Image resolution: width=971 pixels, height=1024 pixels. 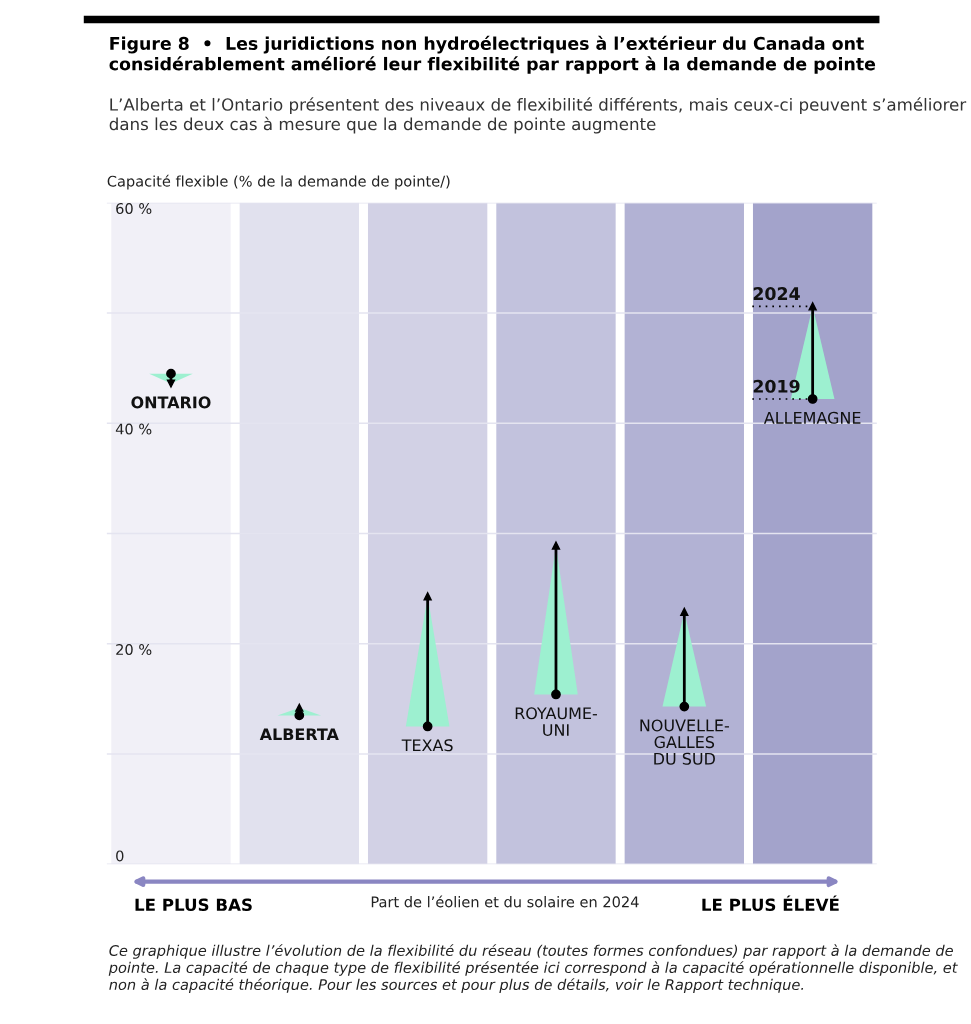 What do you see at coordinates (134, 209) in the screenshot?
I see `y-tick-label: 60 %` at bounding box center [134, 209].